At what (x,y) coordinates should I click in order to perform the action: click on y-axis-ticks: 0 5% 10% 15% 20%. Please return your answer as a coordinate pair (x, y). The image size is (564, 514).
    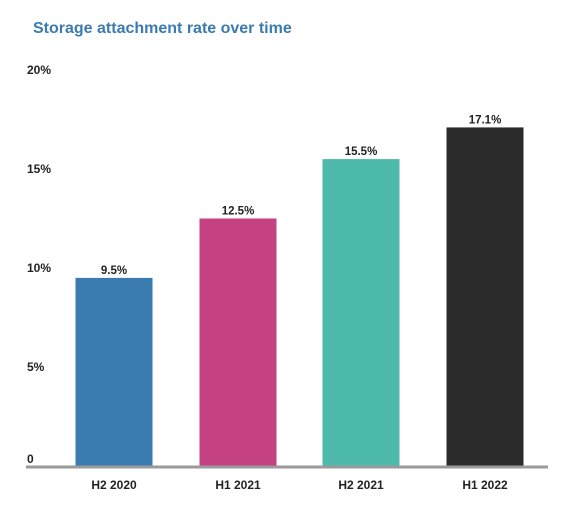
    Looking at the image, I should click on (39, 264).